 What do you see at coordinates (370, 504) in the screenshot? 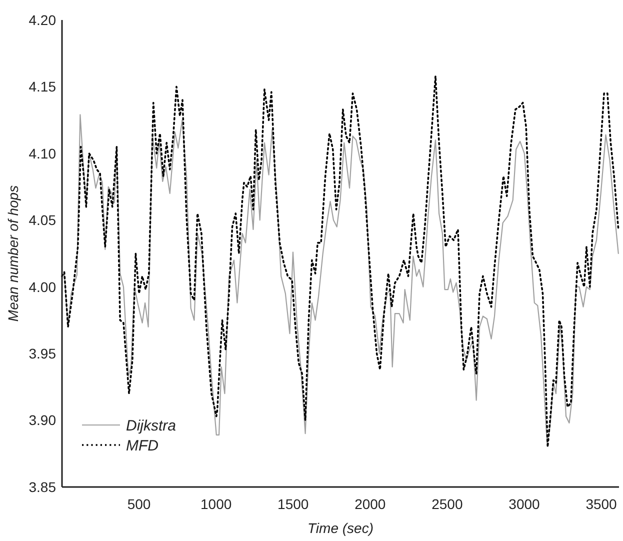
I see `x-tick-label: 2000` at bounding box center [370, 504].